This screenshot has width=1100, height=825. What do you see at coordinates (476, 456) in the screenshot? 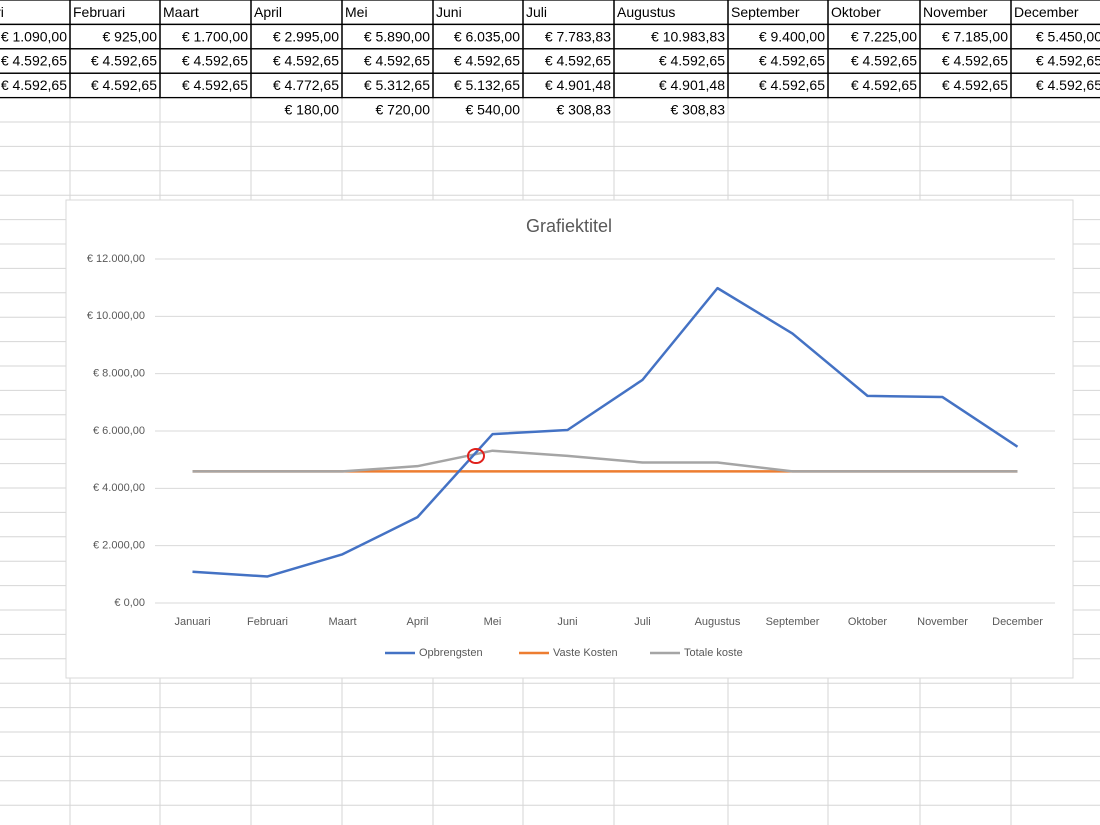
I see `annotation-circle` at bounding box center [476, 456].